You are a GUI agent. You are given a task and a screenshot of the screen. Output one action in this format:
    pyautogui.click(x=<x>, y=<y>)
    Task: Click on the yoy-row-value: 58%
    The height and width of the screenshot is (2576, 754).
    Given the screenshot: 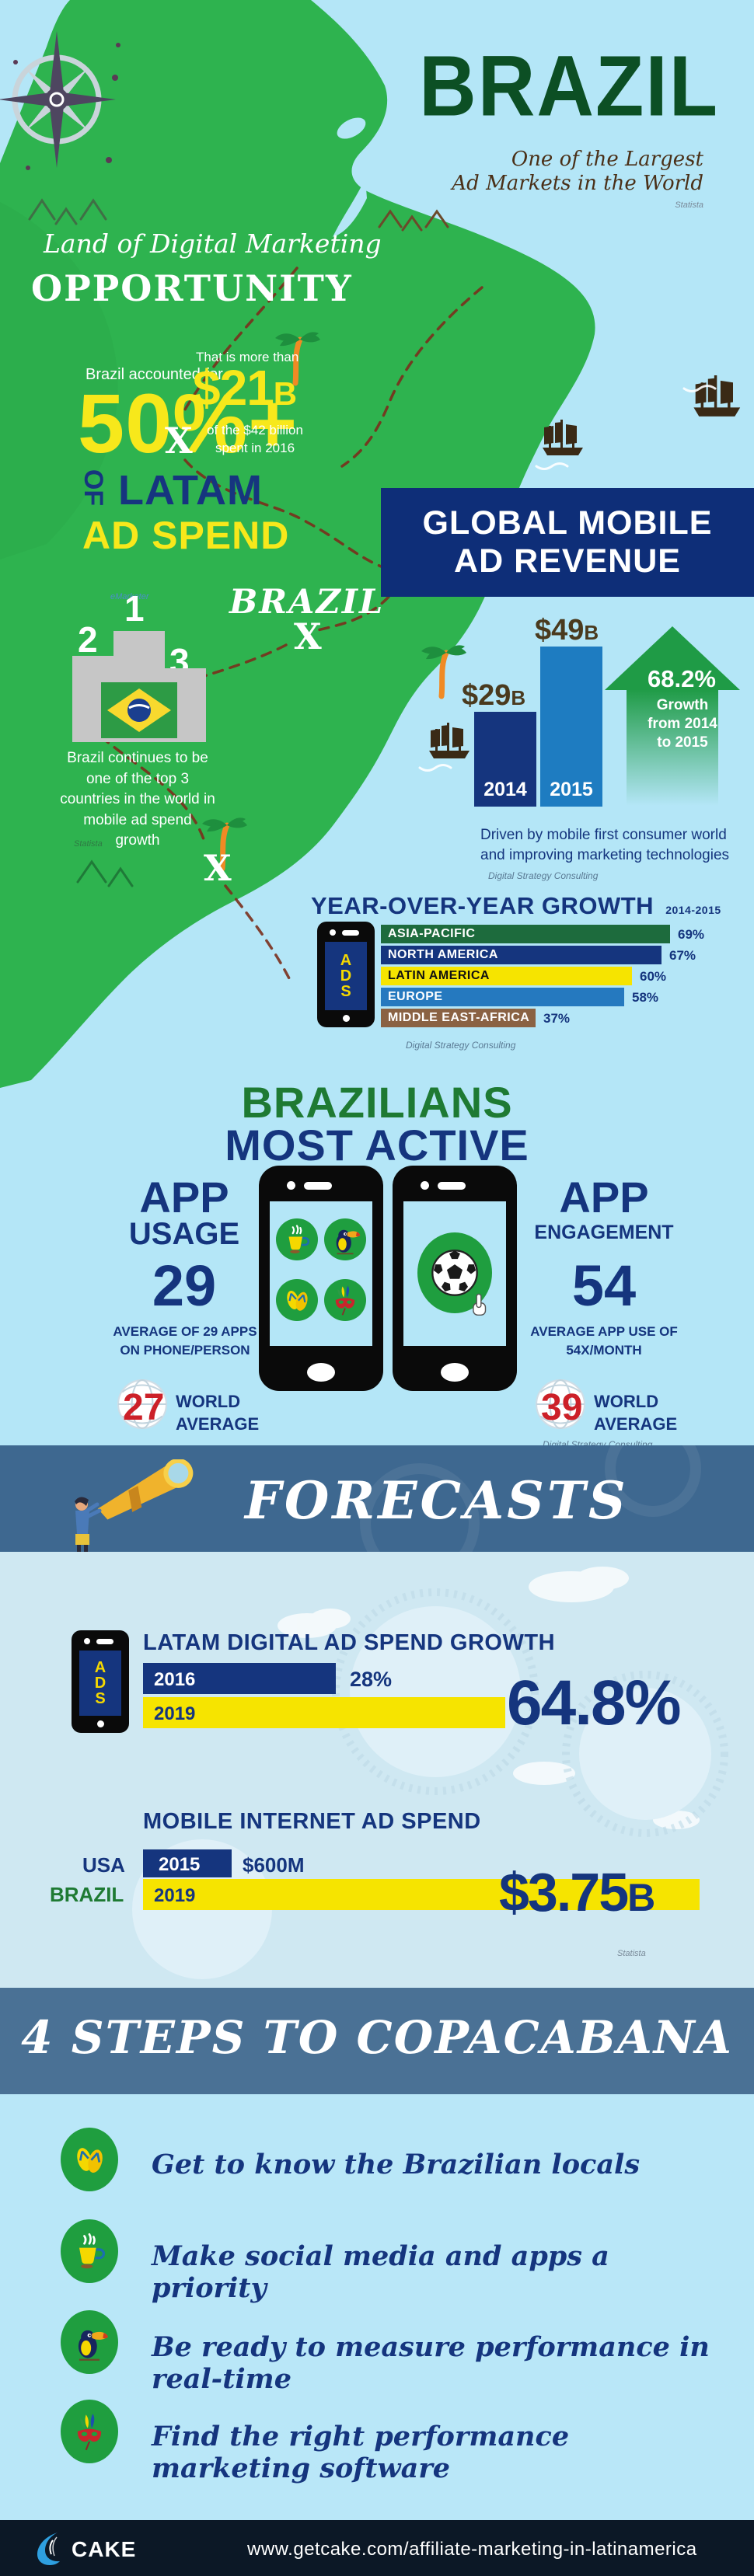 What is the action you would take?
    pyautogui.click(x=646, y=998)
    